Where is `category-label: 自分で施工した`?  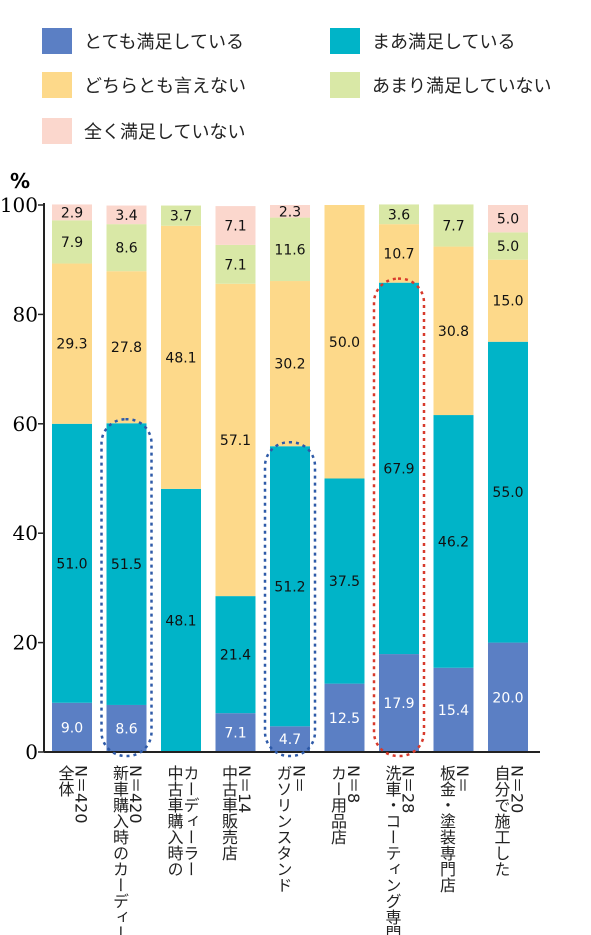 category-label: 自分で施工した is located at coordinates (501, 821).